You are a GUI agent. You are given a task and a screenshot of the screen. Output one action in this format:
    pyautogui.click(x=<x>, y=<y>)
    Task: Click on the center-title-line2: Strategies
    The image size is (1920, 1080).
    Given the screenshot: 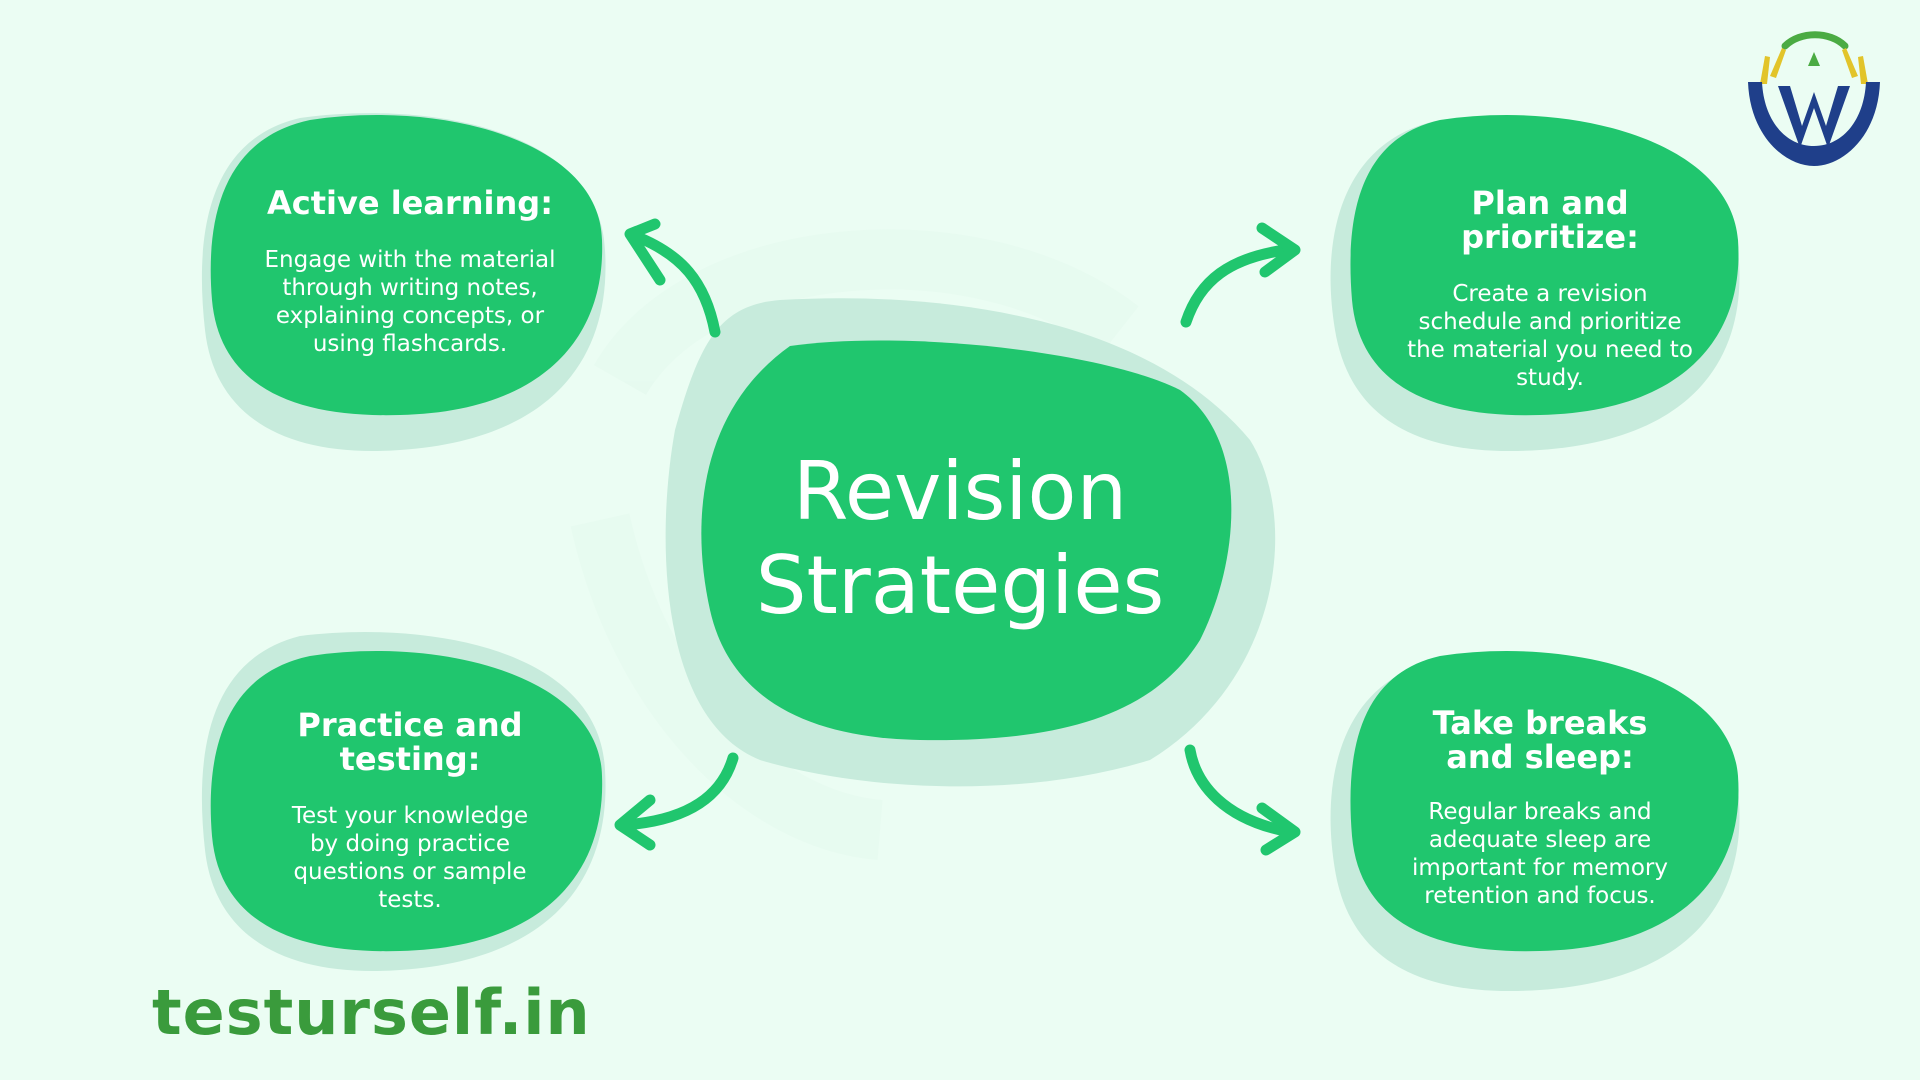 What is the action you would take?
    pyautogui.click(x=960, y=585)
    